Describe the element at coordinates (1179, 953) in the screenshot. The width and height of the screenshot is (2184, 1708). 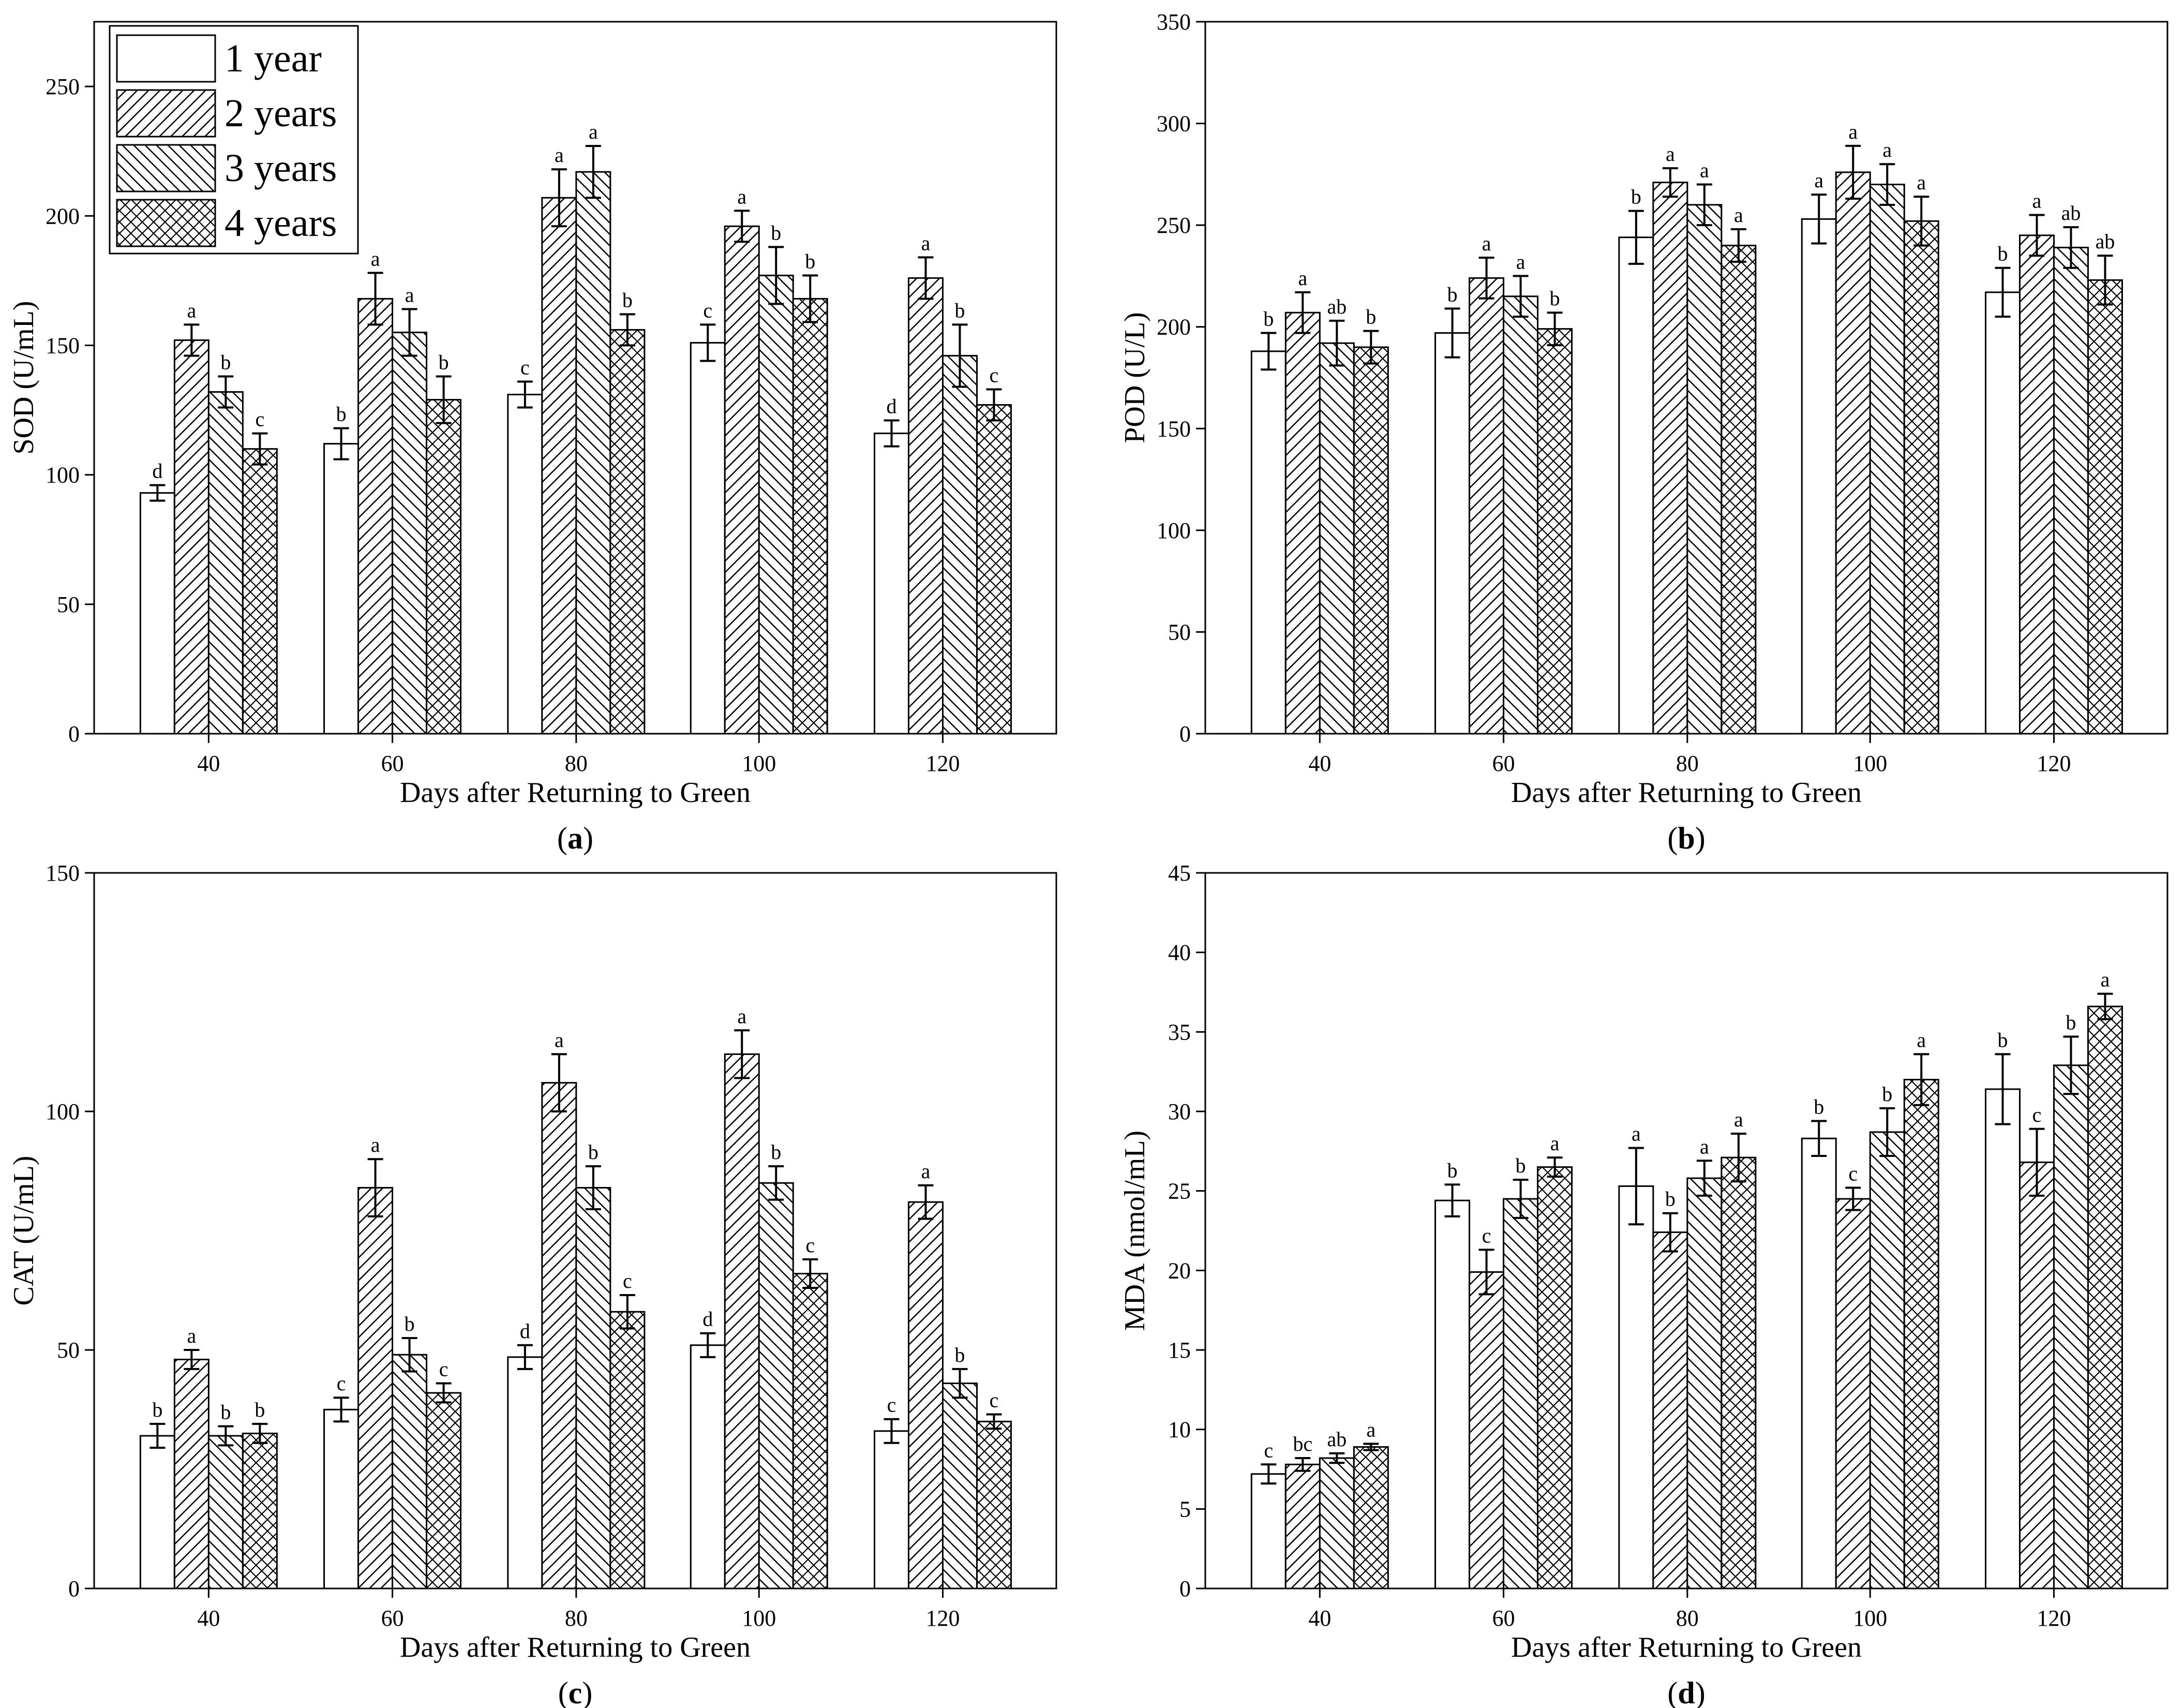
I see `y-tick-label: 40` at that location.